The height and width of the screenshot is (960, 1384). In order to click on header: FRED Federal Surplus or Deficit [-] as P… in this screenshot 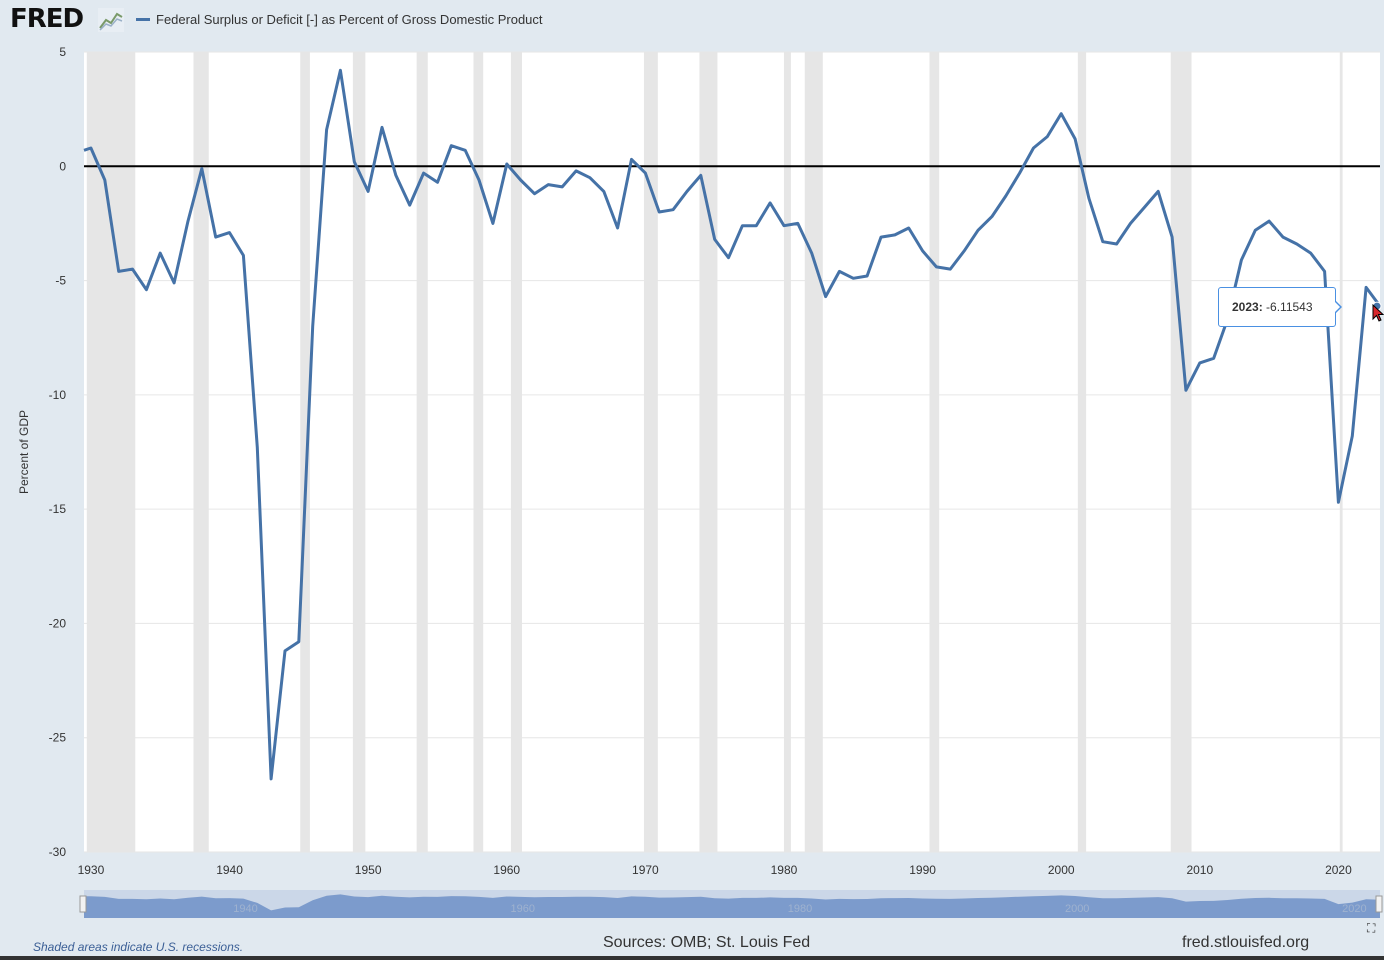, I will do `click(692, 21)`.